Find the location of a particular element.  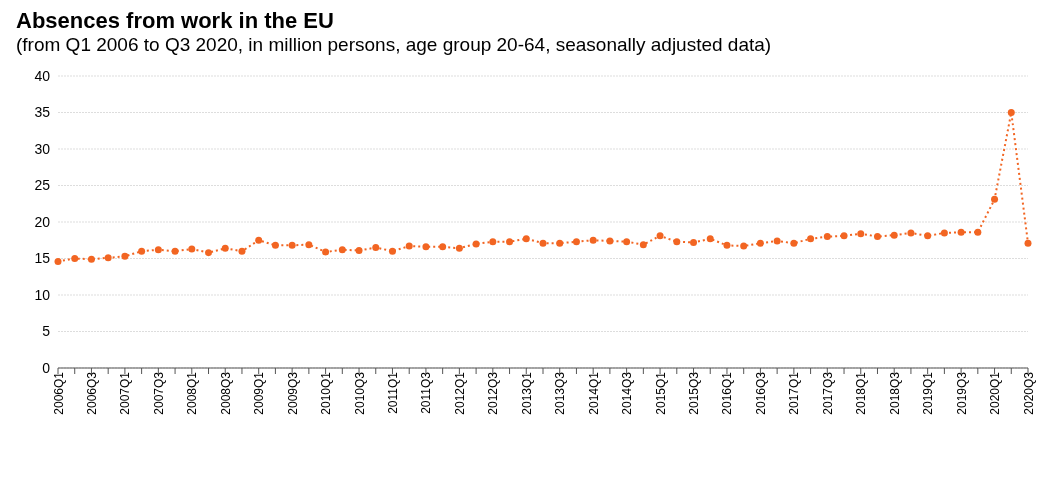

x-tick-label: 2011Q3 is located at coordinates (426, 392).